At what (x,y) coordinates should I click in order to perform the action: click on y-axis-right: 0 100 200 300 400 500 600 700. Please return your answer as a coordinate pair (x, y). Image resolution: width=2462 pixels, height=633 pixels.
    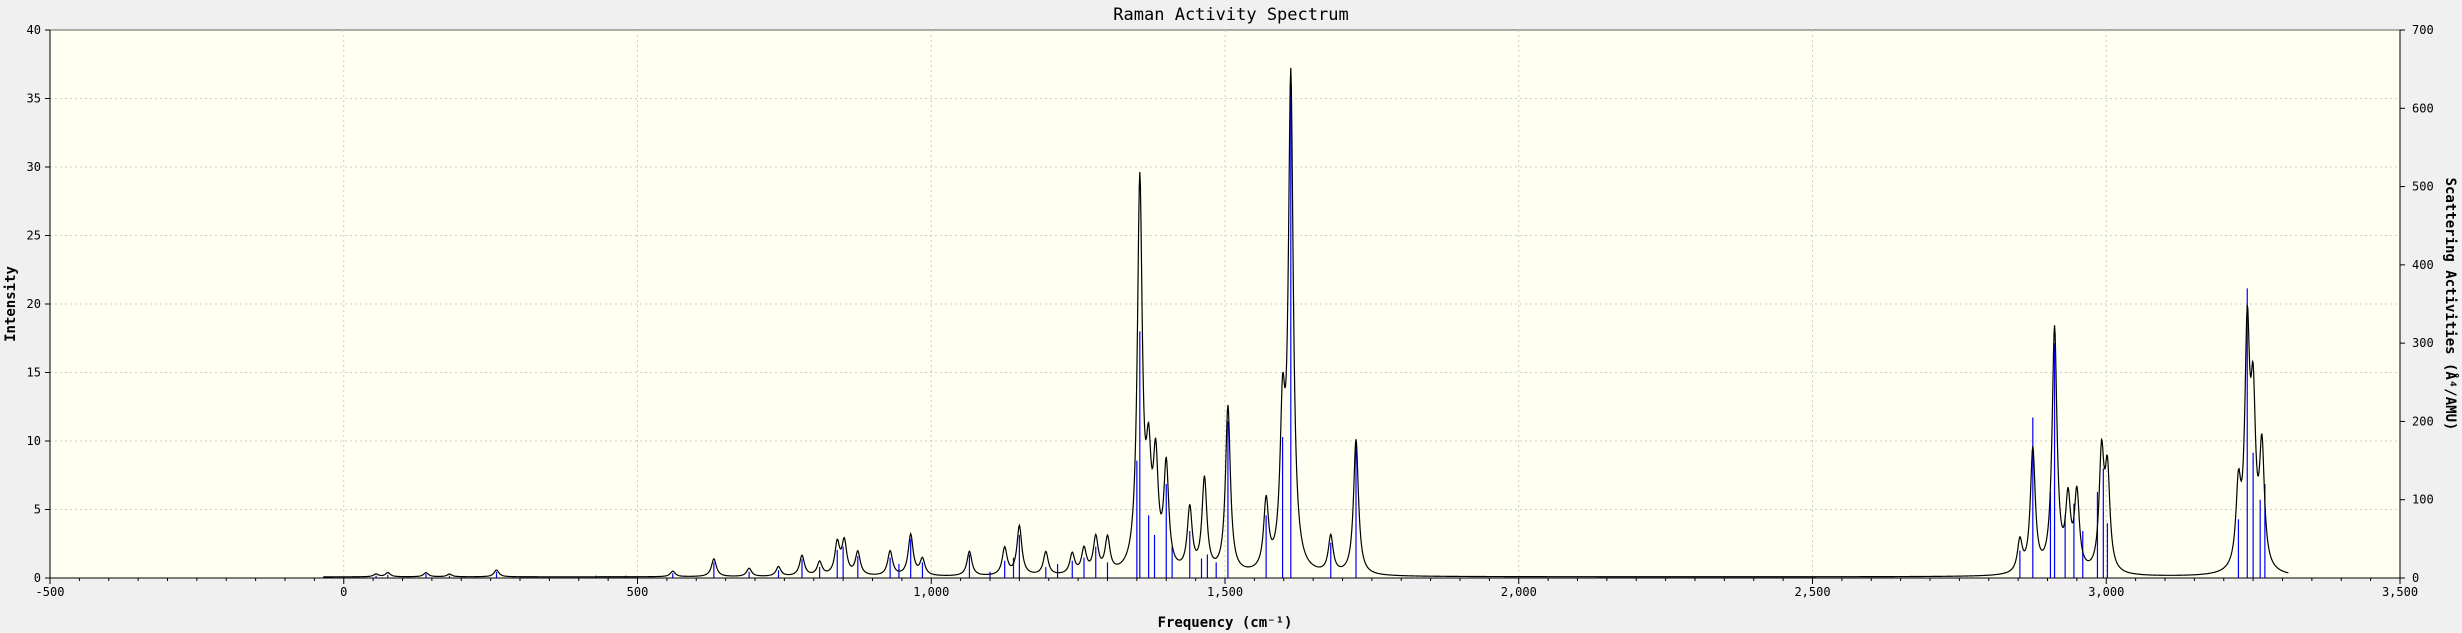
    Looking at the image, I should click on (2416, 304).